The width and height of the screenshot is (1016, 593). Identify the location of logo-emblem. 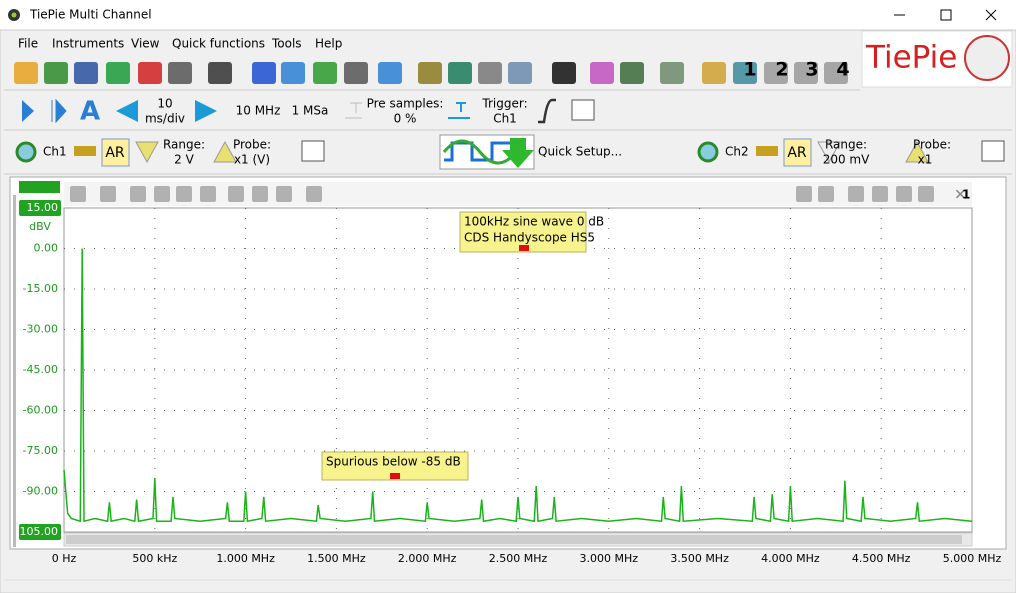
(987, 58).